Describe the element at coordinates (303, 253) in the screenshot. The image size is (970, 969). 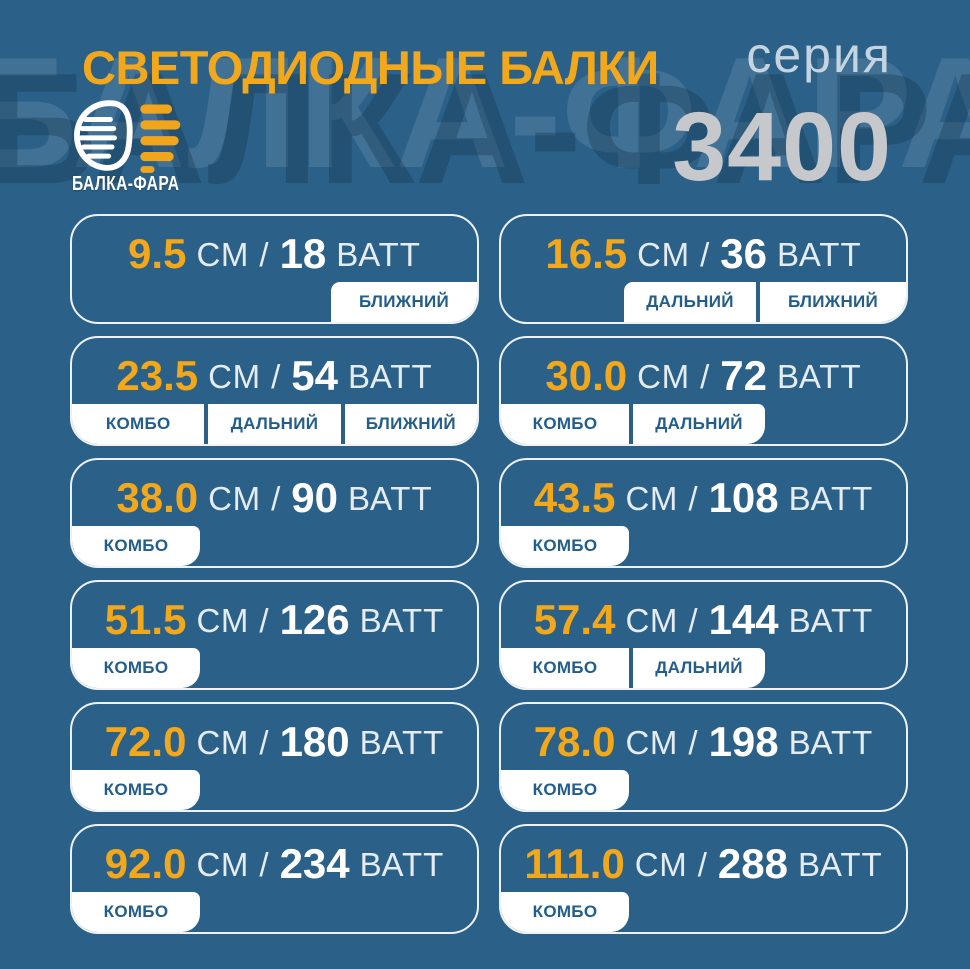
I see `watt-value: 18` at that location.